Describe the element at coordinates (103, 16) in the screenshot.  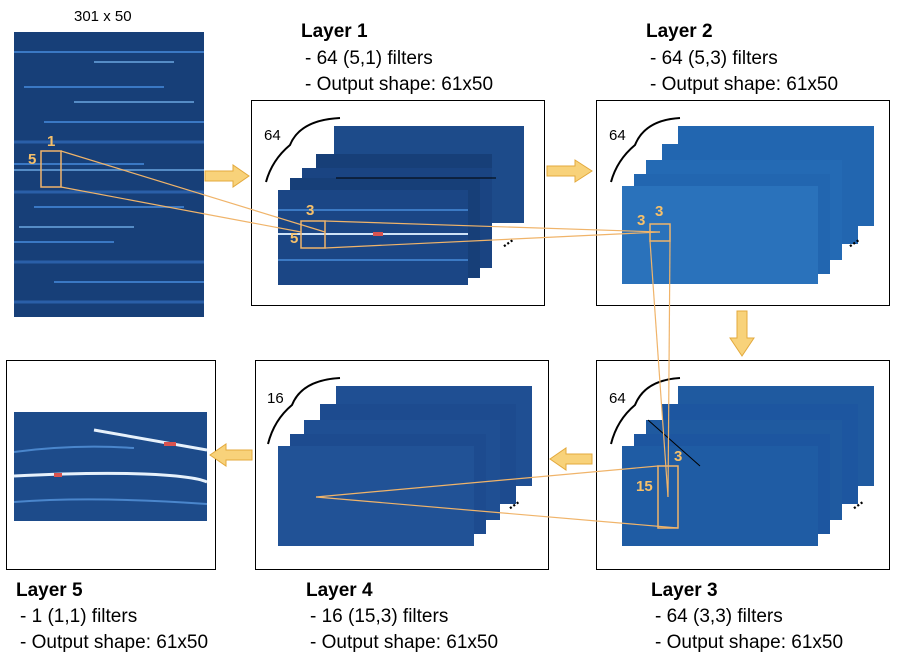
I see `input-size-label: 301 x 50` at that location.